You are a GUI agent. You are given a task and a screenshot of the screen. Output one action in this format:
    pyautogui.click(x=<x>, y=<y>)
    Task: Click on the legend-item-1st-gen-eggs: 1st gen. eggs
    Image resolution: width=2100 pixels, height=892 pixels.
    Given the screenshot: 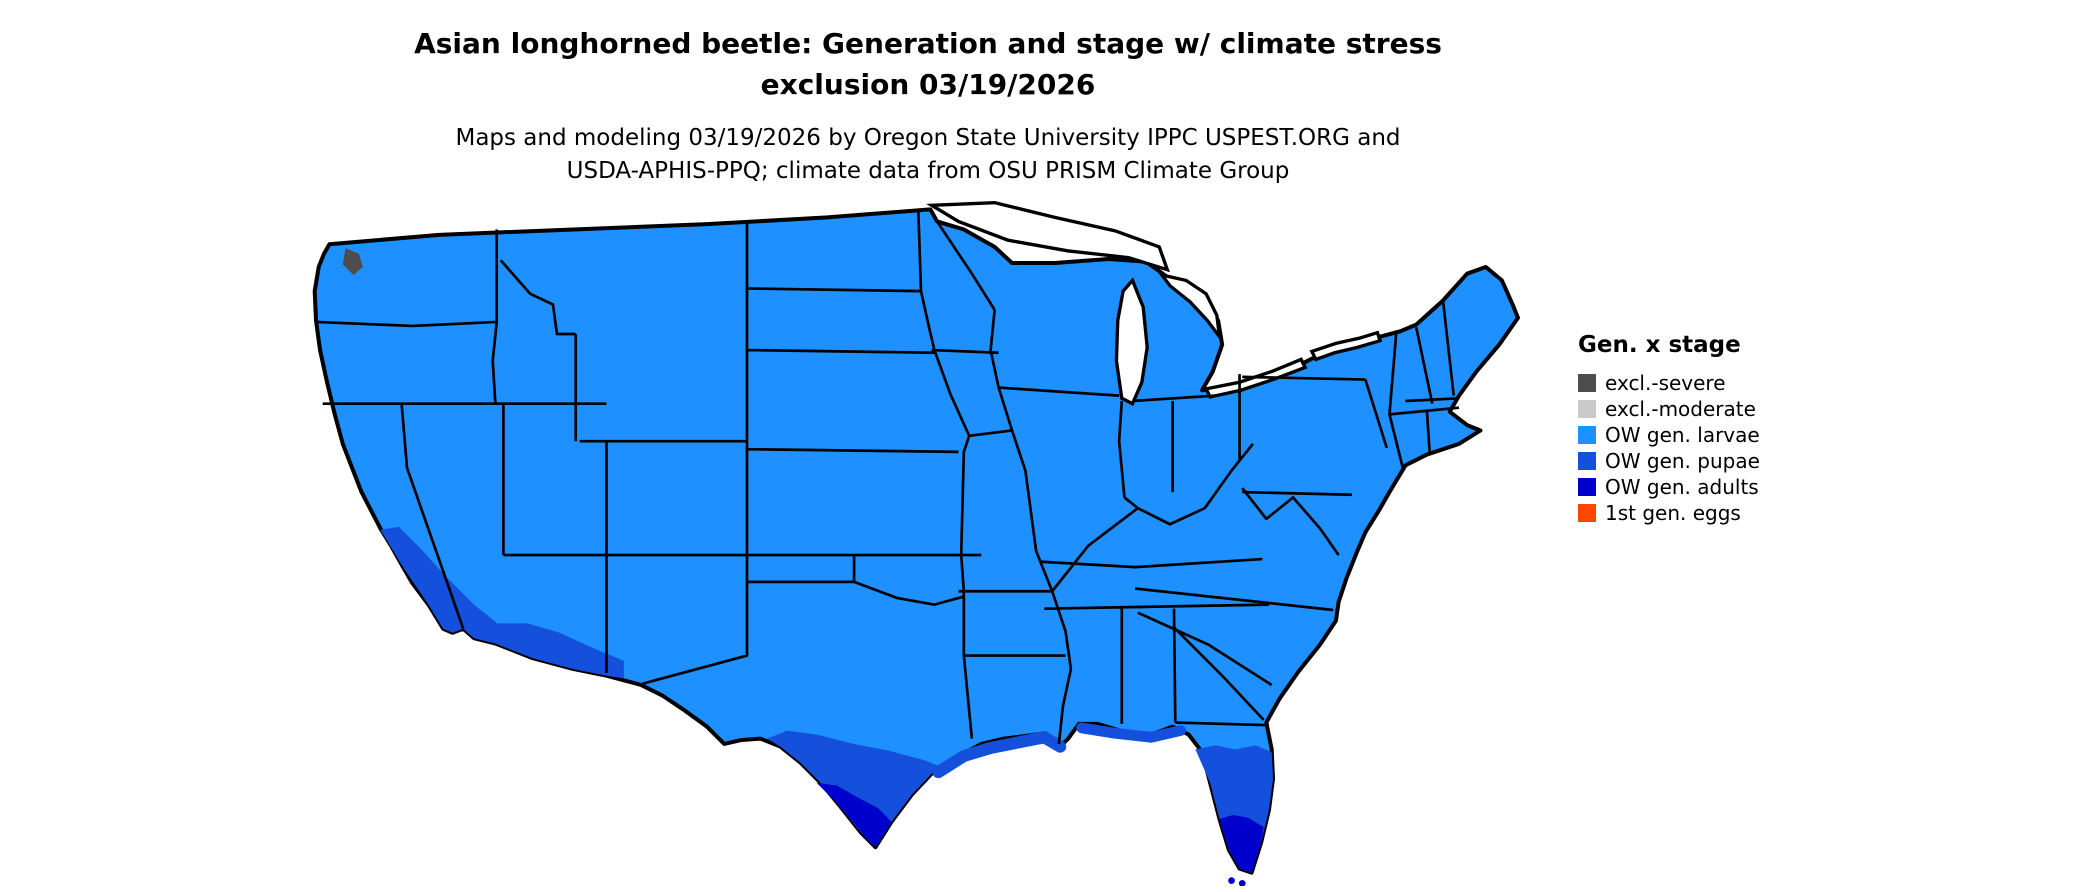 What is the action you would take?
    pyautogui.click(x=1669, y=513)
    